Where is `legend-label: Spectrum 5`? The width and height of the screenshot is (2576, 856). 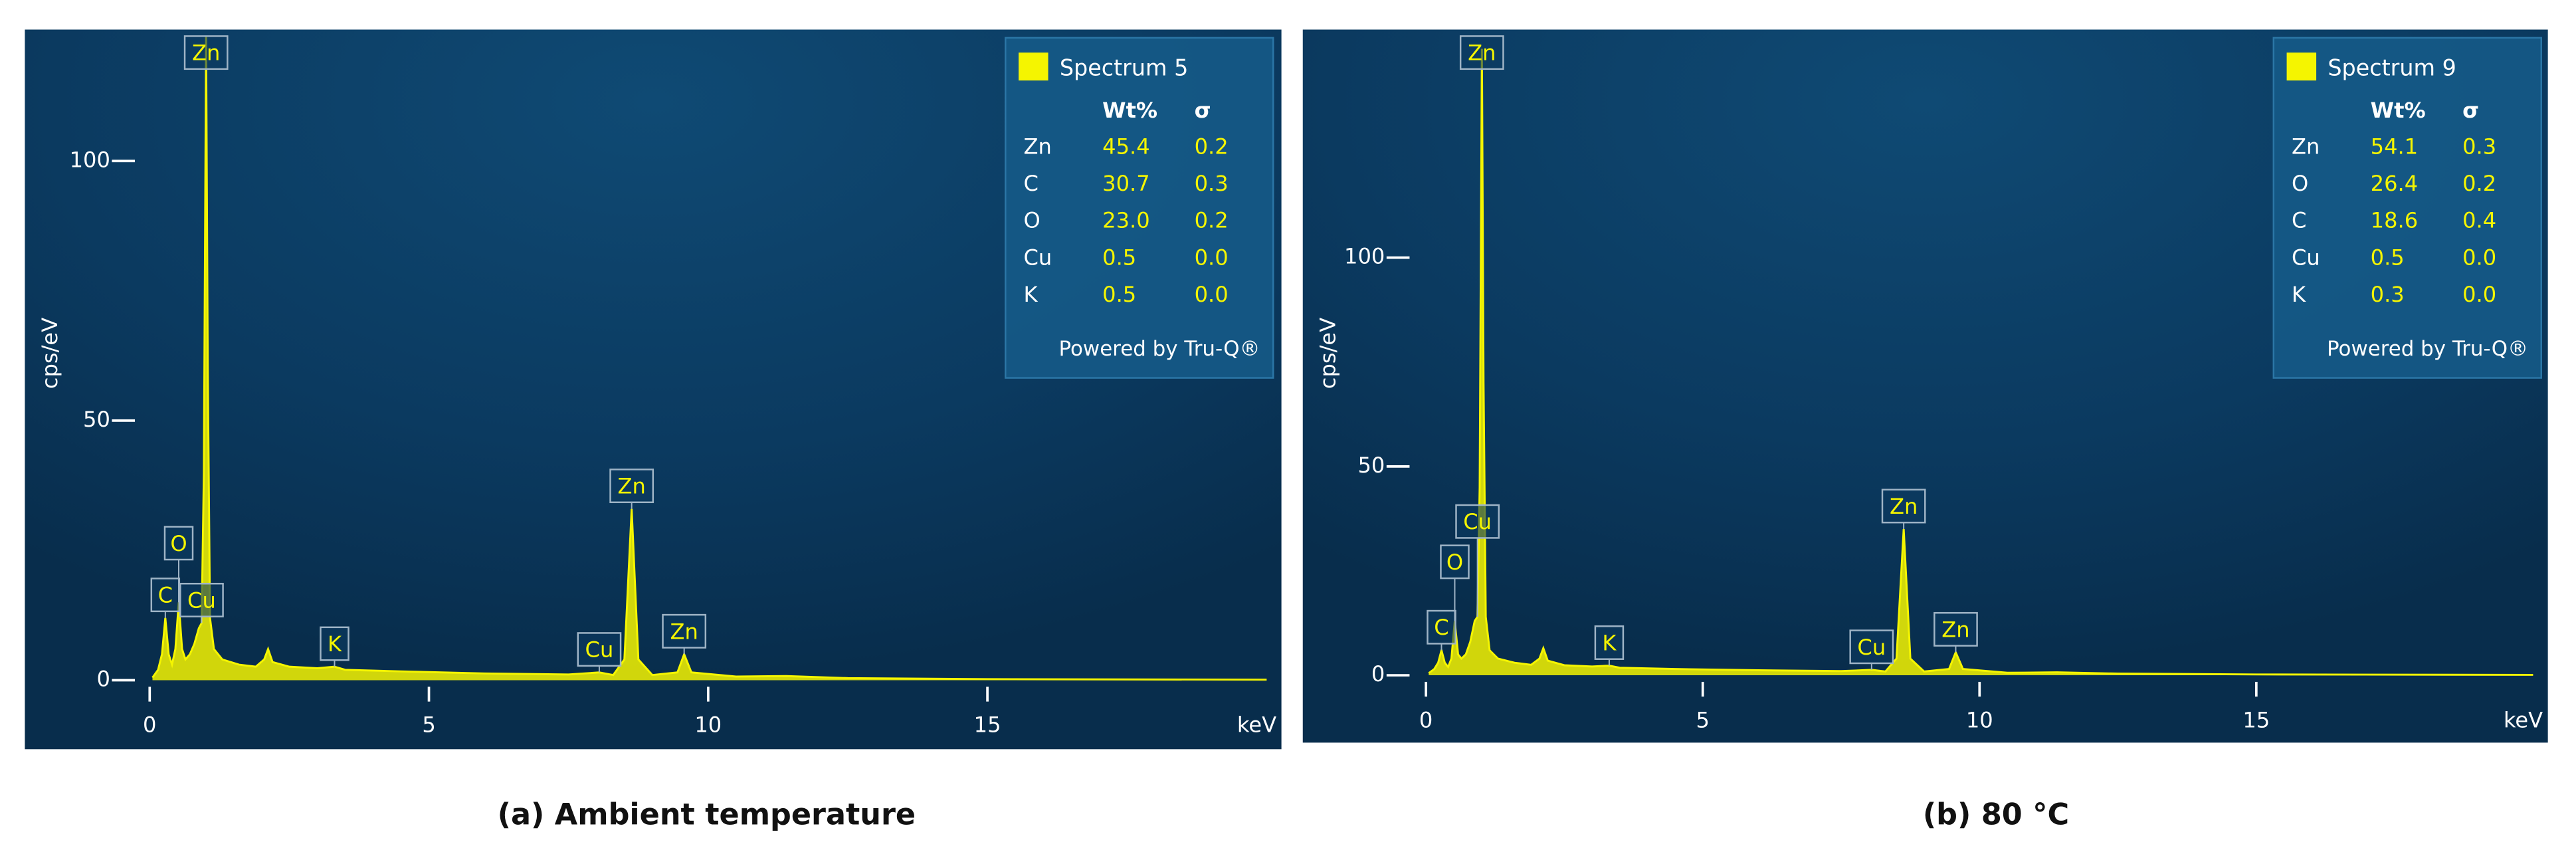
legend-label: Spectrum 5 is located at coordinates (1124, 67).